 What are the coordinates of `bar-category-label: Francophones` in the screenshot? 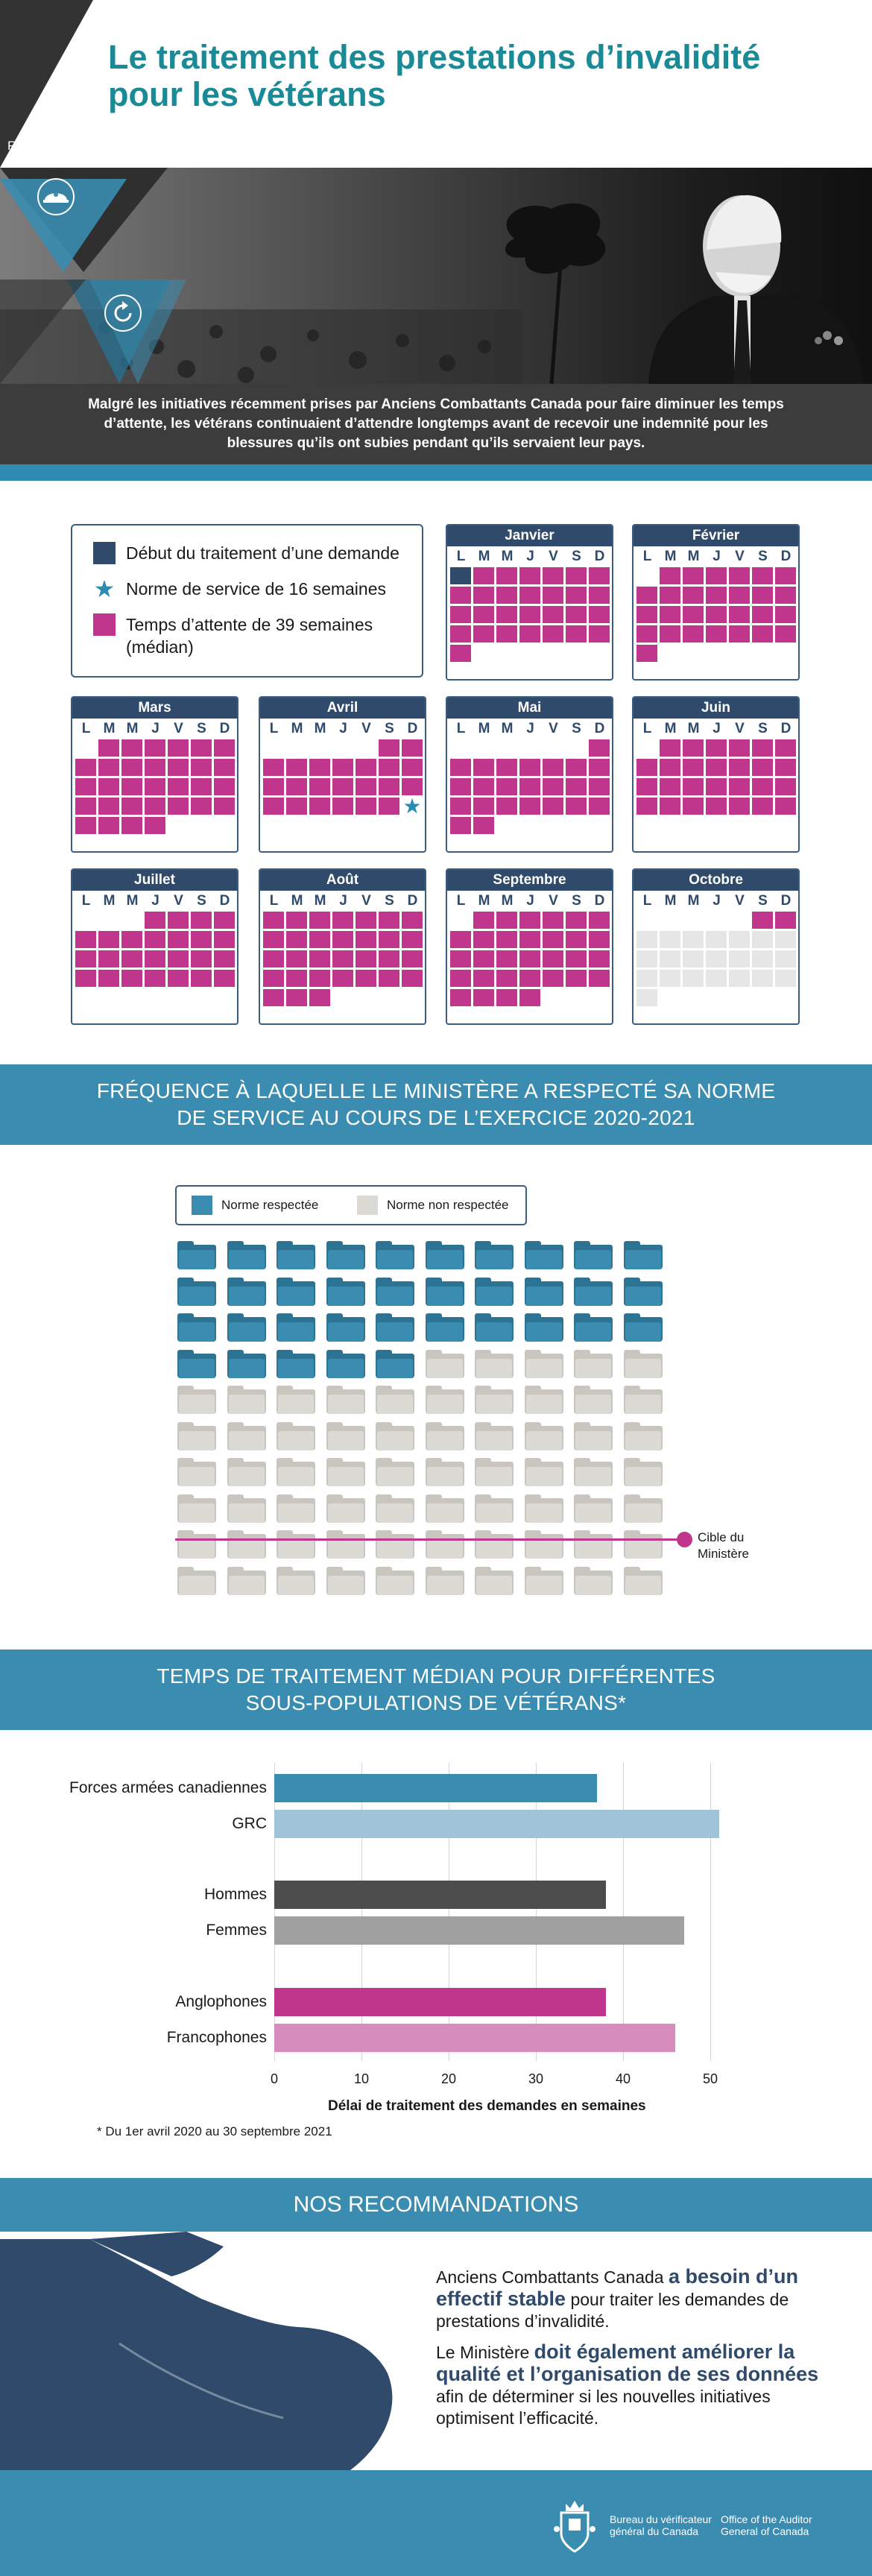 It's located at (216, 2038).